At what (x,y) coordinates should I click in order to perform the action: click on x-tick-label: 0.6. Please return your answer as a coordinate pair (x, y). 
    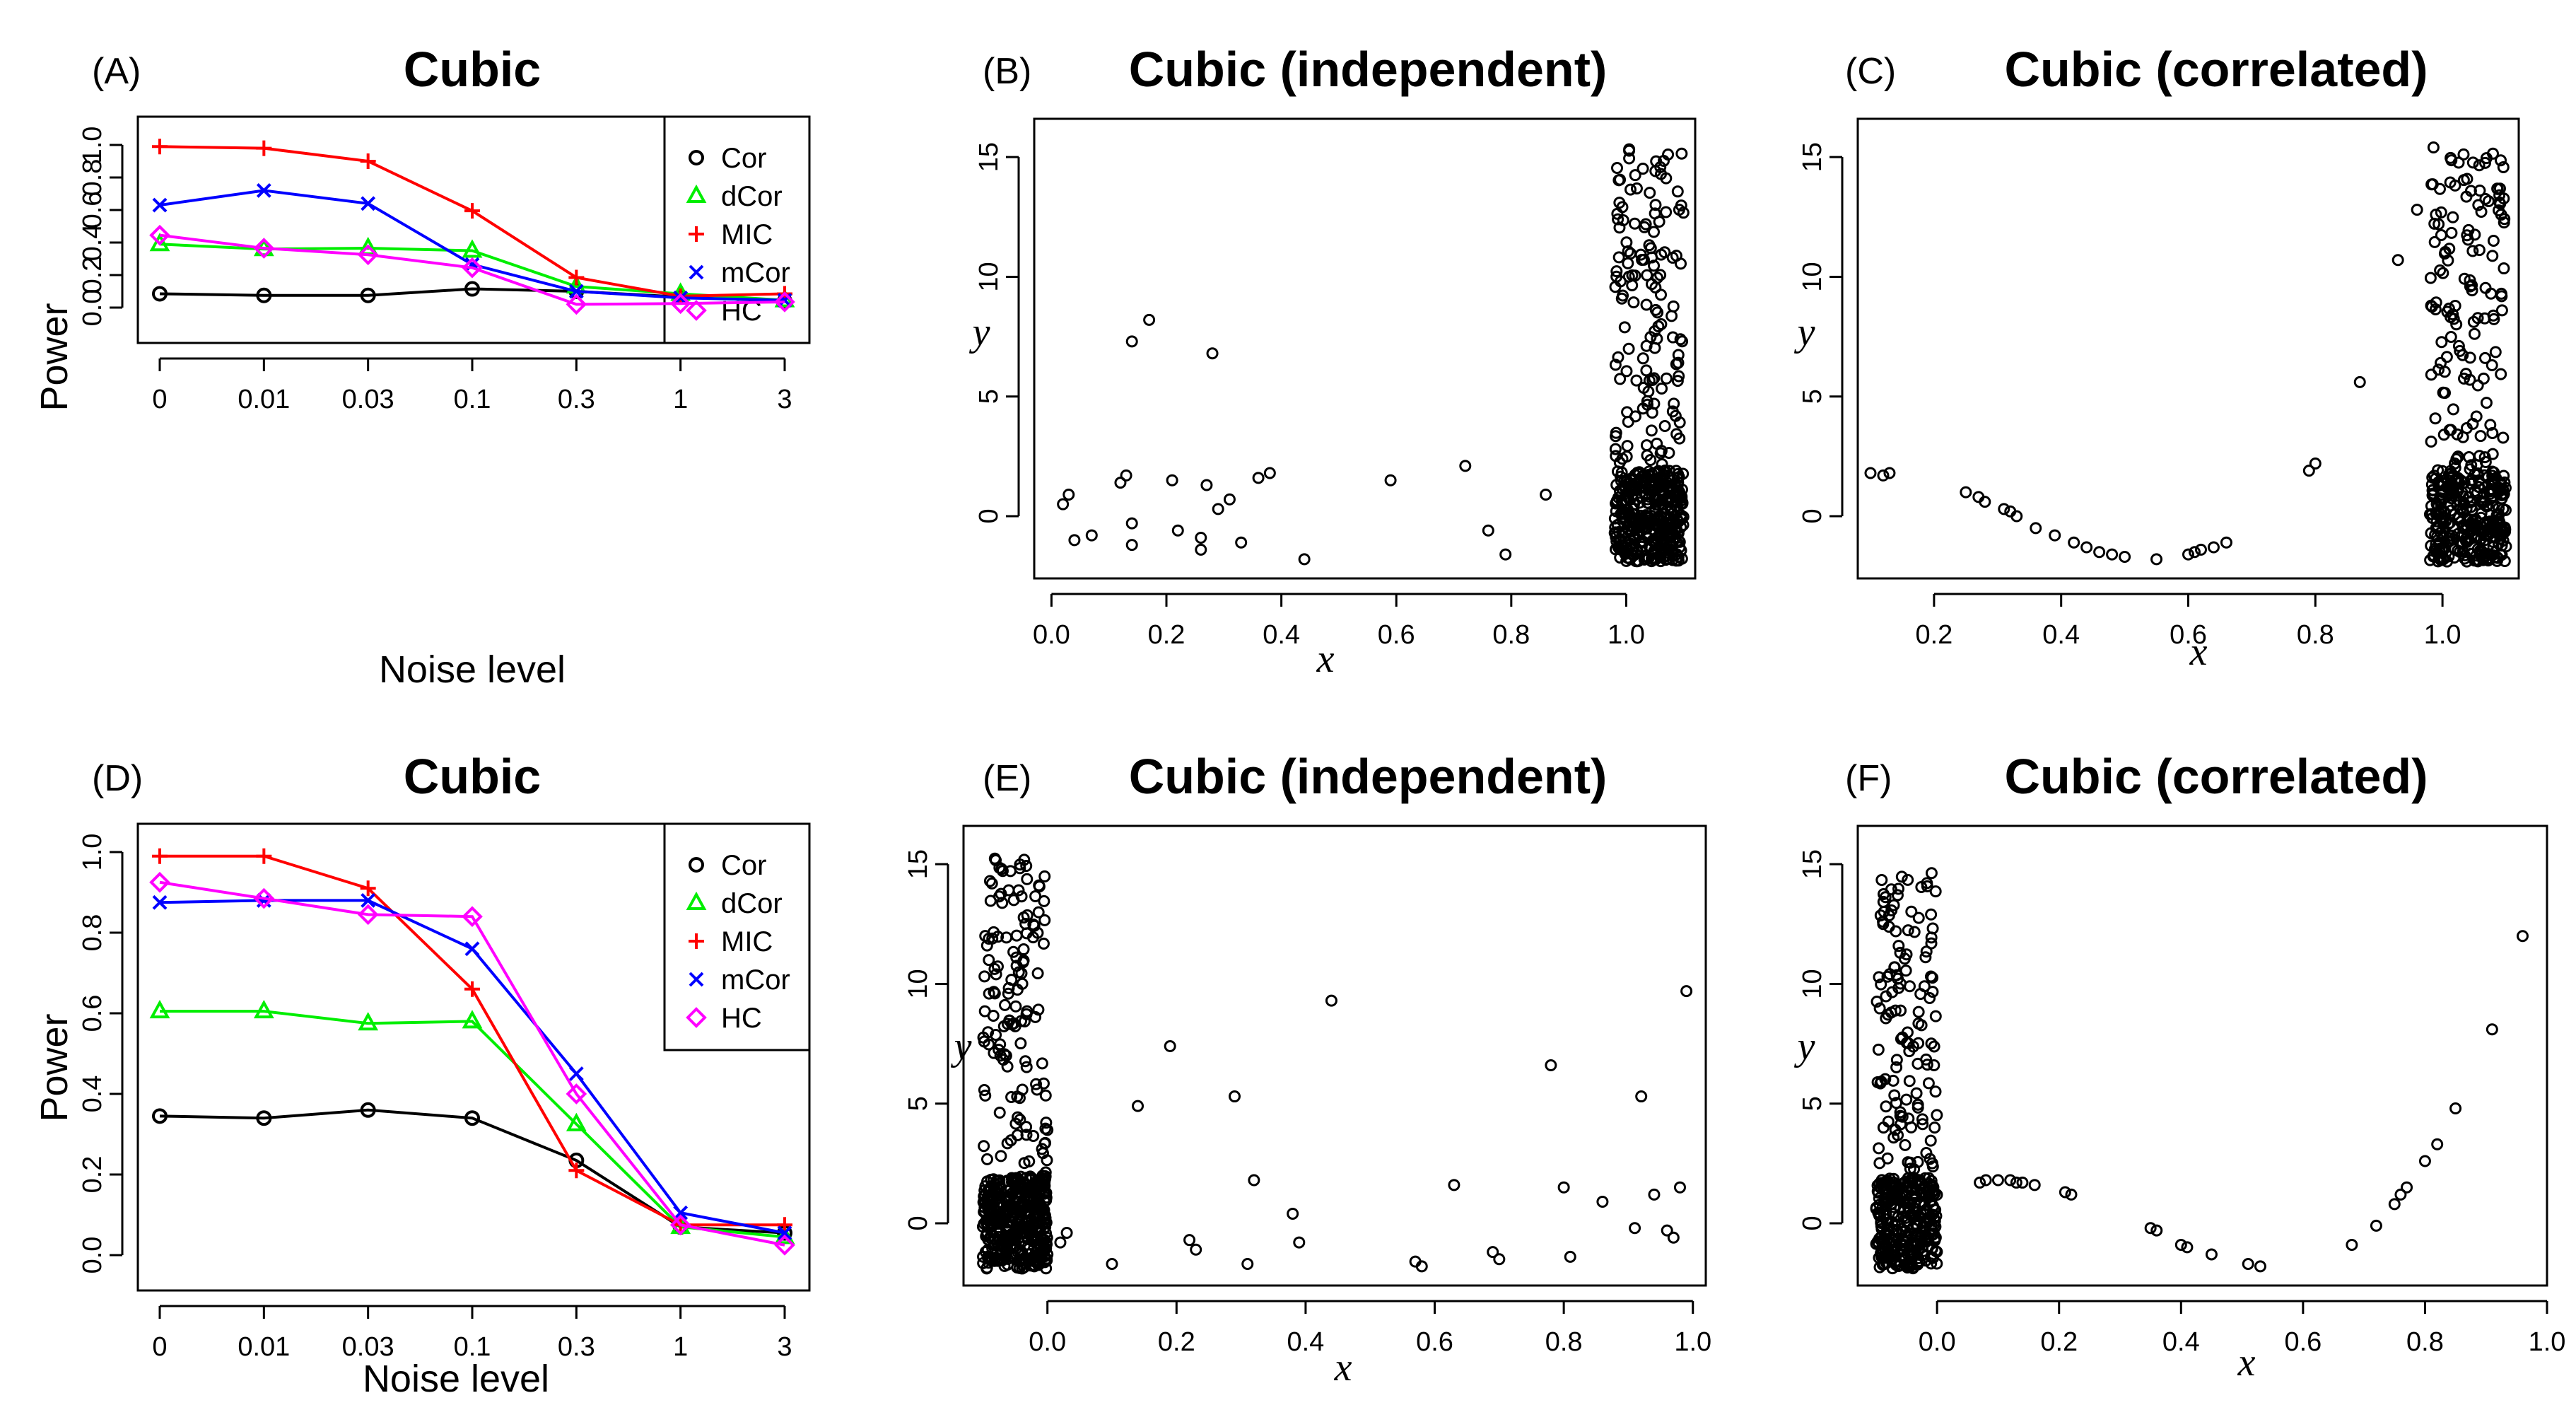
    Looking at the image, I should click on (1434, 1342).